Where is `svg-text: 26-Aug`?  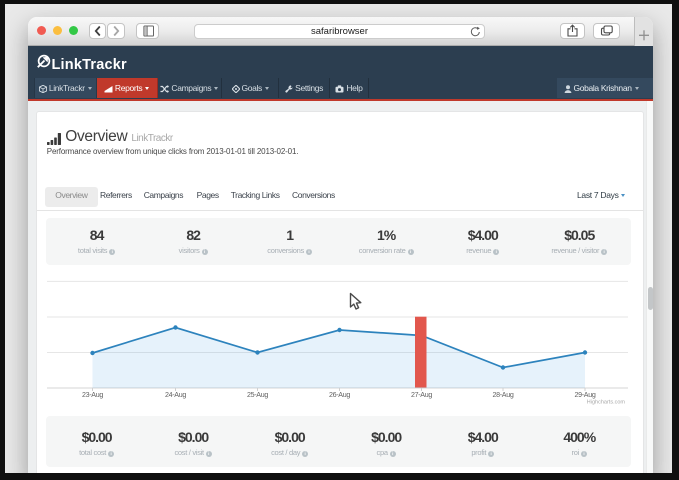 svg-text: 26-Aug is located at coordinates (339, 395).